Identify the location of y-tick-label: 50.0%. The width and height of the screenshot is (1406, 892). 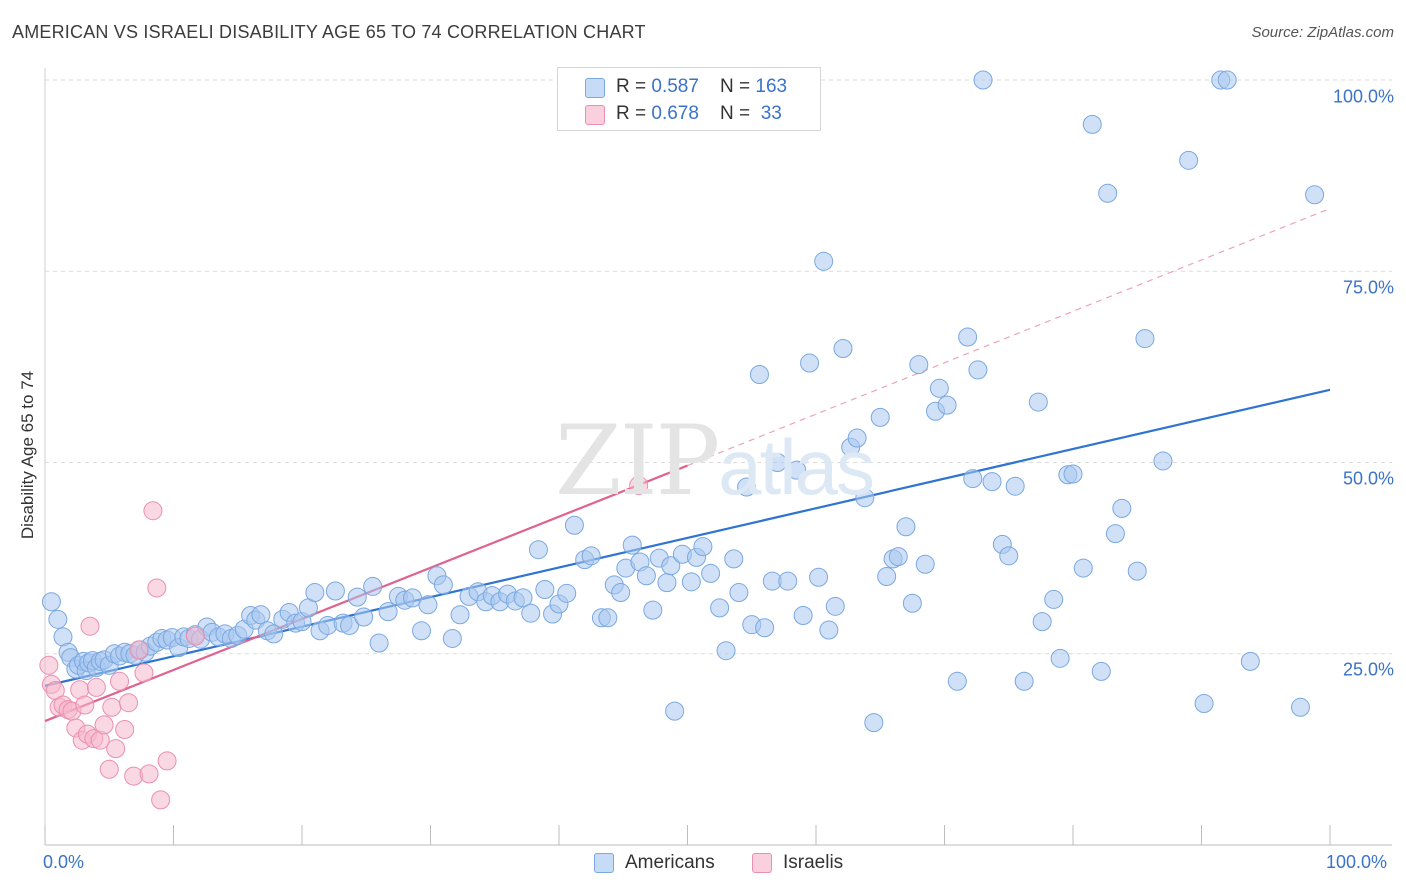
(1368, 478).